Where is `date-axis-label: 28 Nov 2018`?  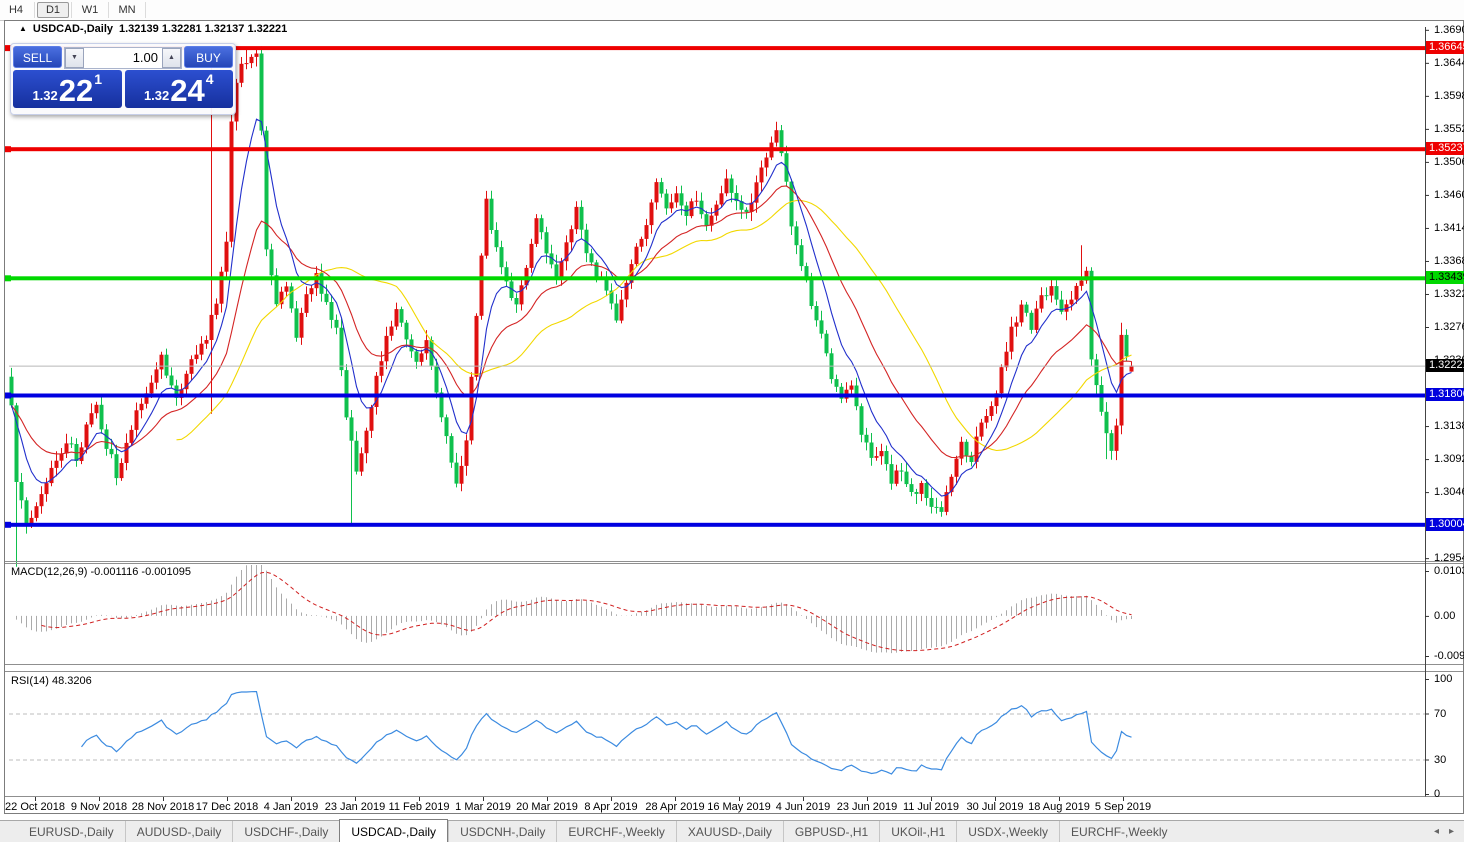
date-axis-label: 28 Nov 2018 is located at coordinates (163, 807).